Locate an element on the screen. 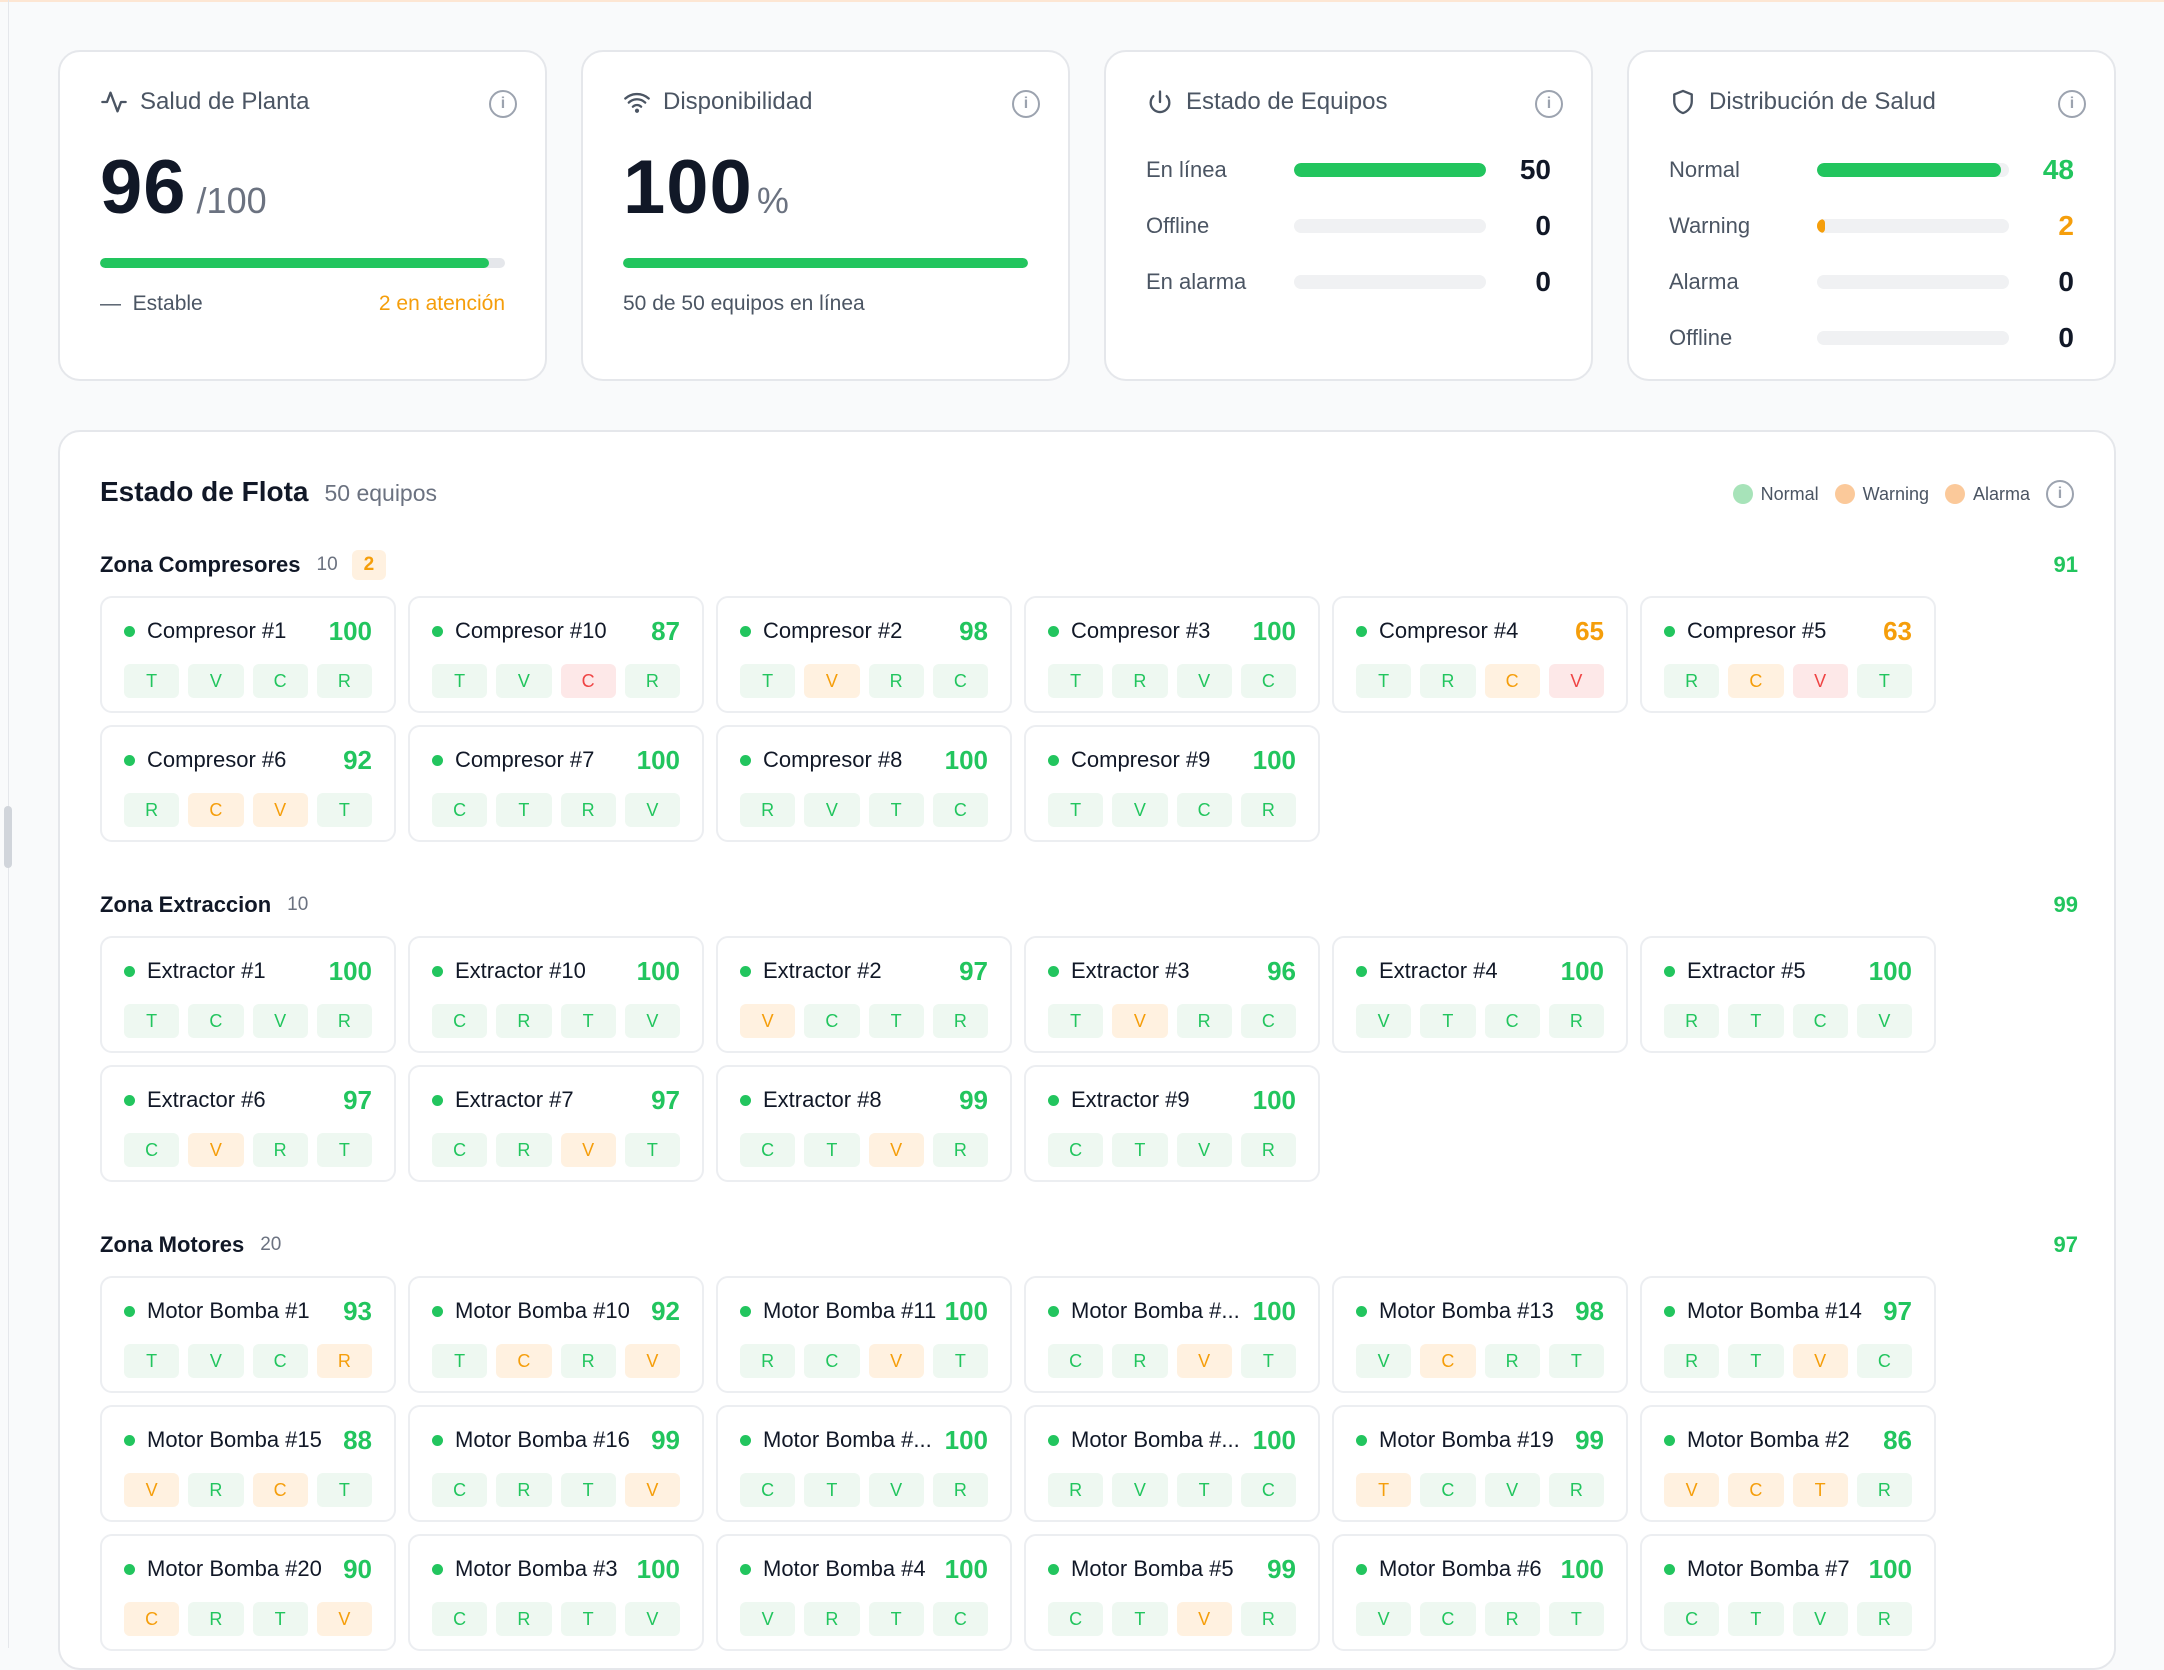  equipment-card: Extractor #9 100 C T V R is located at coordinates (1172, 1123).